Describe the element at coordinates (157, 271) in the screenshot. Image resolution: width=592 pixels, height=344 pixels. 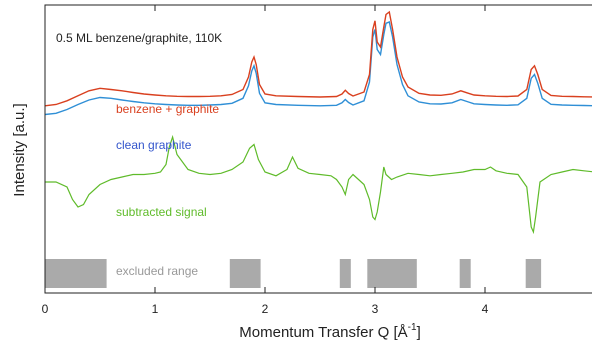
I see `label-excluded-range: excluded range` at that location.